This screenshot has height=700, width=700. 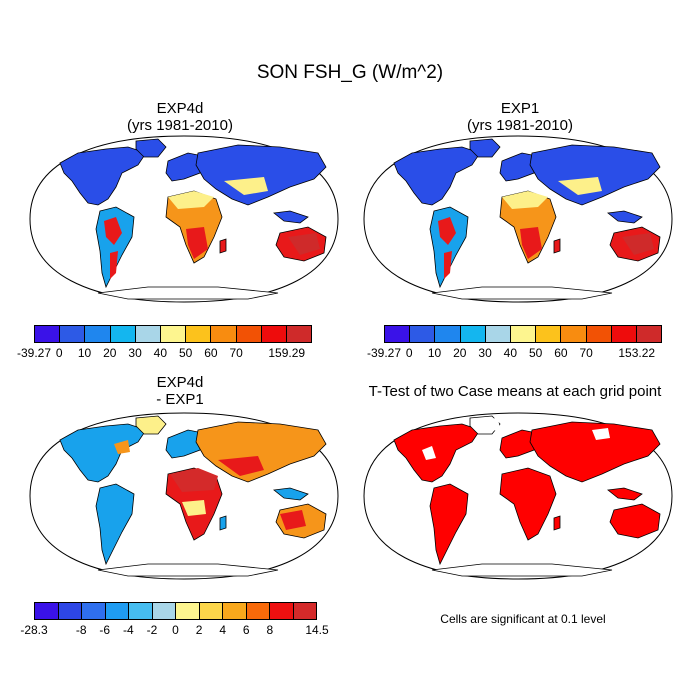 I want to click on colorbar-tick-label: -4, so click(x=128, y=630).